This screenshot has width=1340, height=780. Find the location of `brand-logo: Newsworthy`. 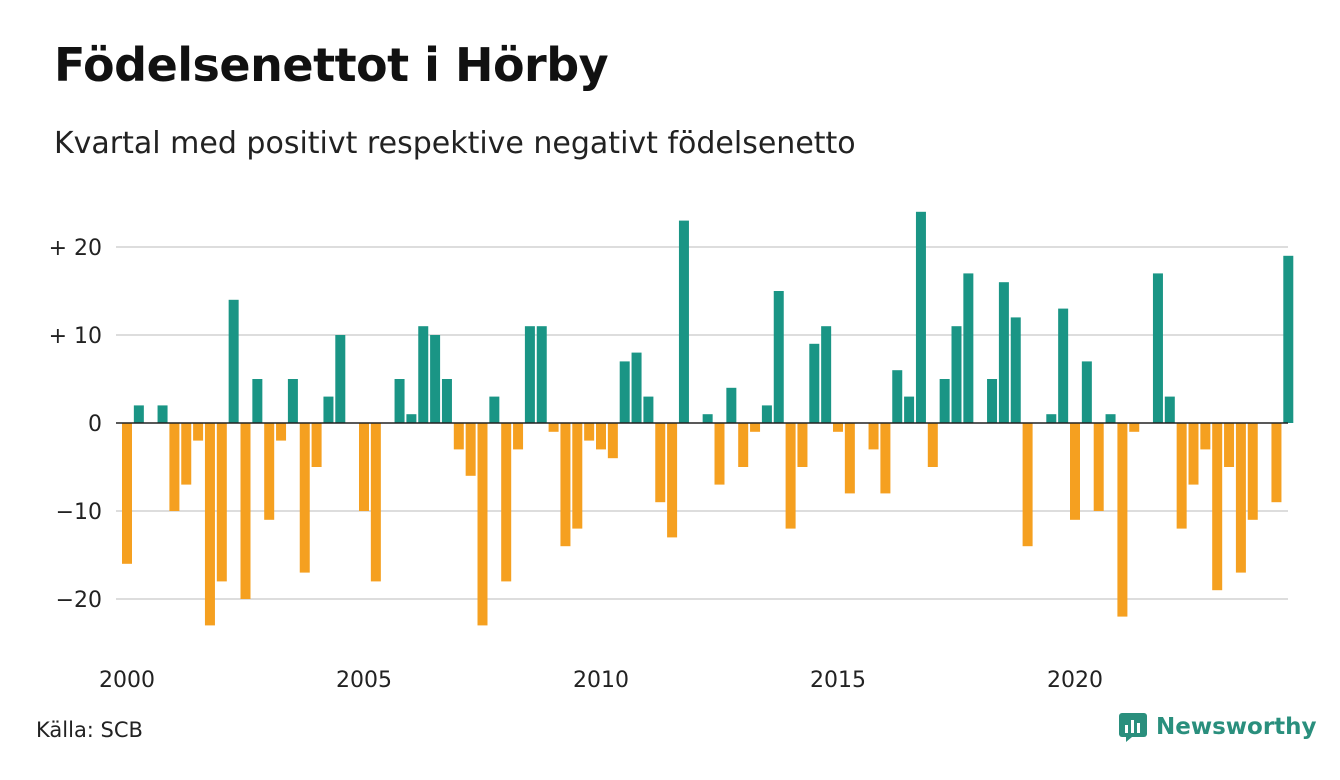

brand-logo: Newsworthy is located at coordinates (1217, 727).